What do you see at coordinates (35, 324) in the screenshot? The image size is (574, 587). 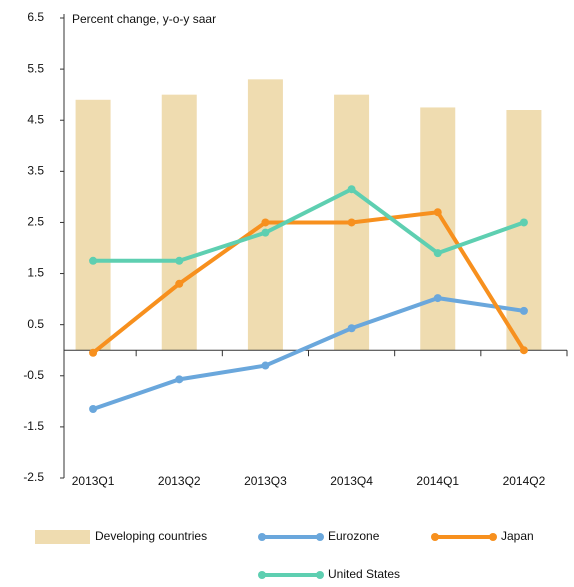 I see `y-tick-label: 0.5` at bounding box center [35, 324].